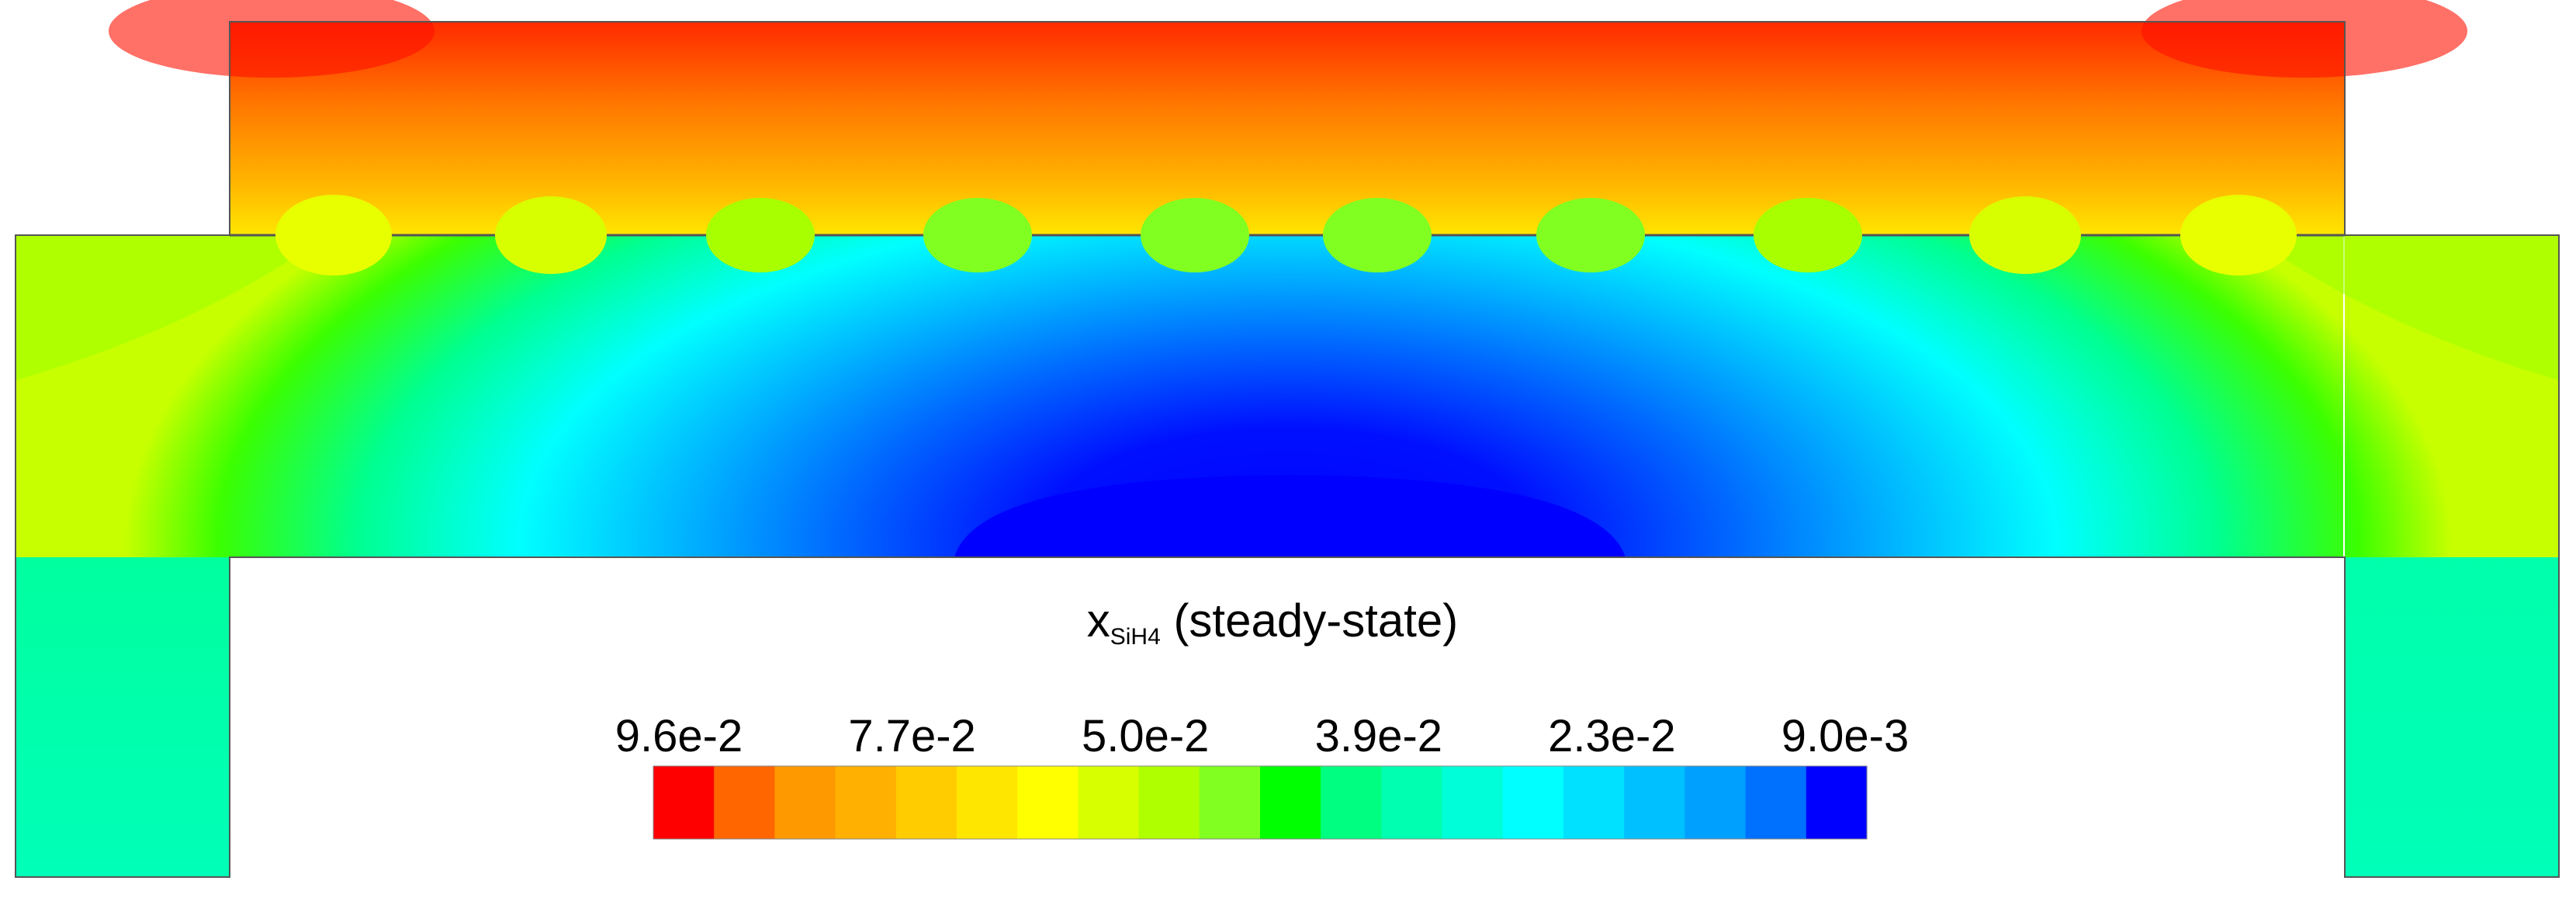  I want to click on top-right-corner-hotspot, so click(2304, 39).